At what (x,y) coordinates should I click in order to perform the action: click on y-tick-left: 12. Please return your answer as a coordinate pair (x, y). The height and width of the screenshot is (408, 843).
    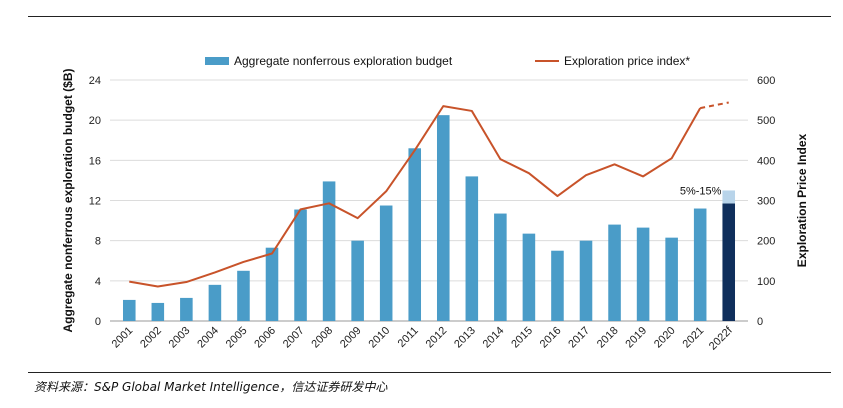
    Looking at the image, I should click on (95, 202).